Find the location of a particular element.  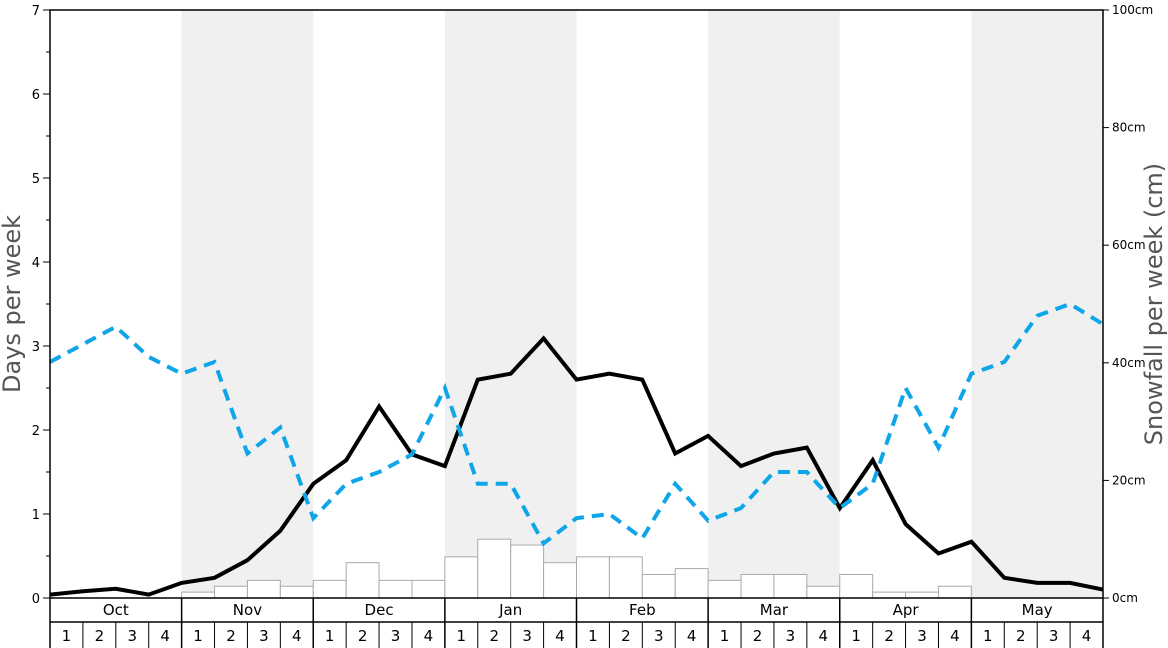

month-label-feb: Feb is located at coordinates (642, 610).